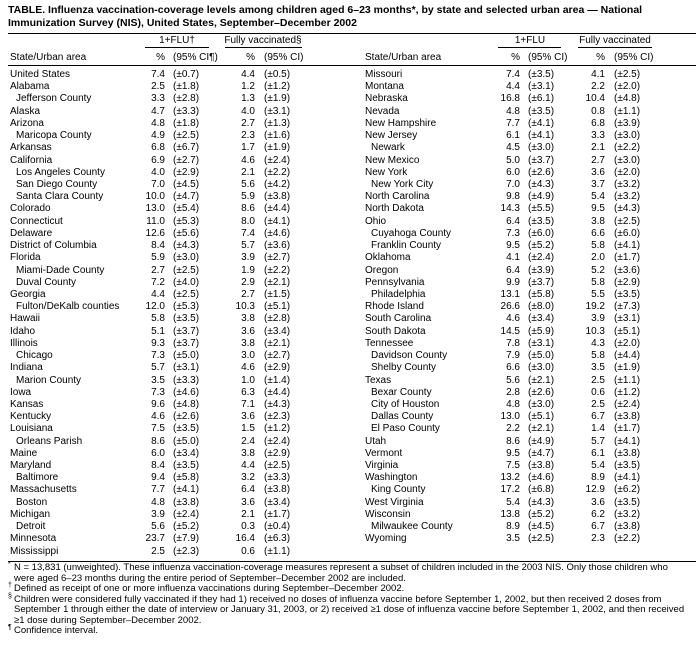 The image size is (697, 650). Describe the element at coordinates (158, 527) in the screenshot. I see `percent: 5.6` at that location.